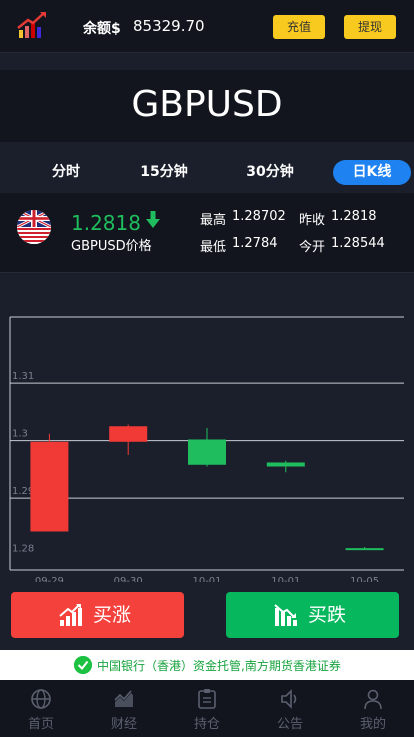 This screenshot has width=414, height=737. Describe the element at coordinates (219, 666) in the screenshot. I see `notice-text: 中国银行（香港）资金托管,南方期货香港证券` at that location.